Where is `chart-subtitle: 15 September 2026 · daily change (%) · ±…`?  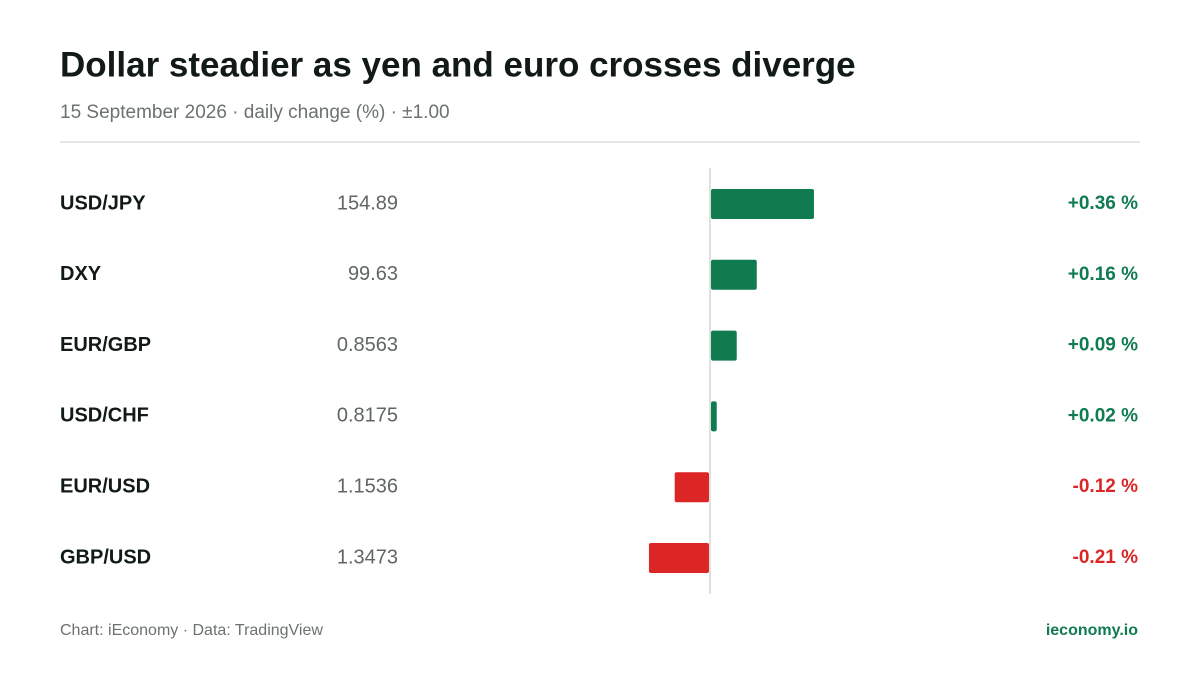
chart-subtitle: 15 September 2026 · daily change (%) · ±… is located at coordinates (255, 112).